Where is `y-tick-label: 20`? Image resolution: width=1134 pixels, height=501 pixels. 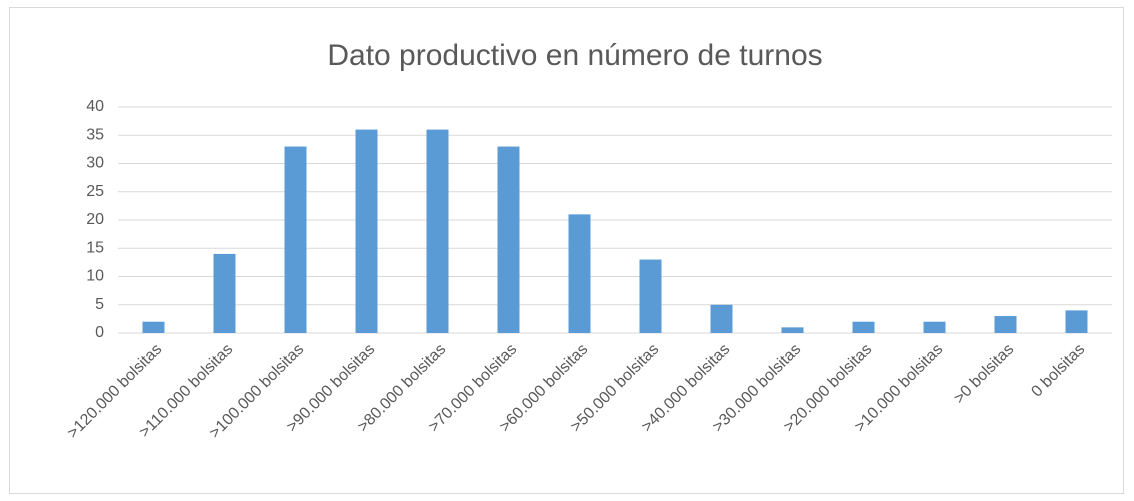
y-tick-label: 20 is located at coordinates (95, 219).